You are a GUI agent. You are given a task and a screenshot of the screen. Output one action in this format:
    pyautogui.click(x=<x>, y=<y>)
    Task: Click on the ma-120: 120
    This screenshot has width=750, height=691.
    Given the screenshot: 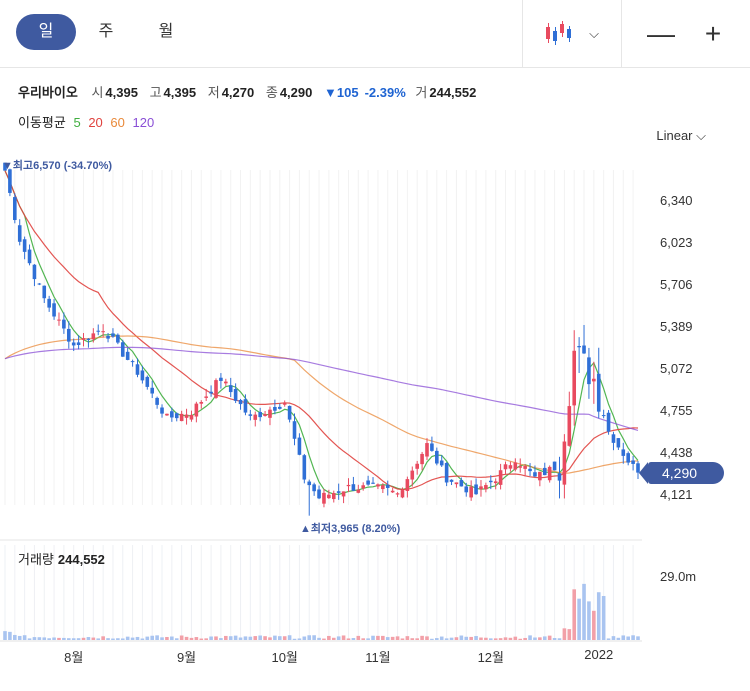 What is the action you would take?
    pyautogui.click(x=143, y=122)
    